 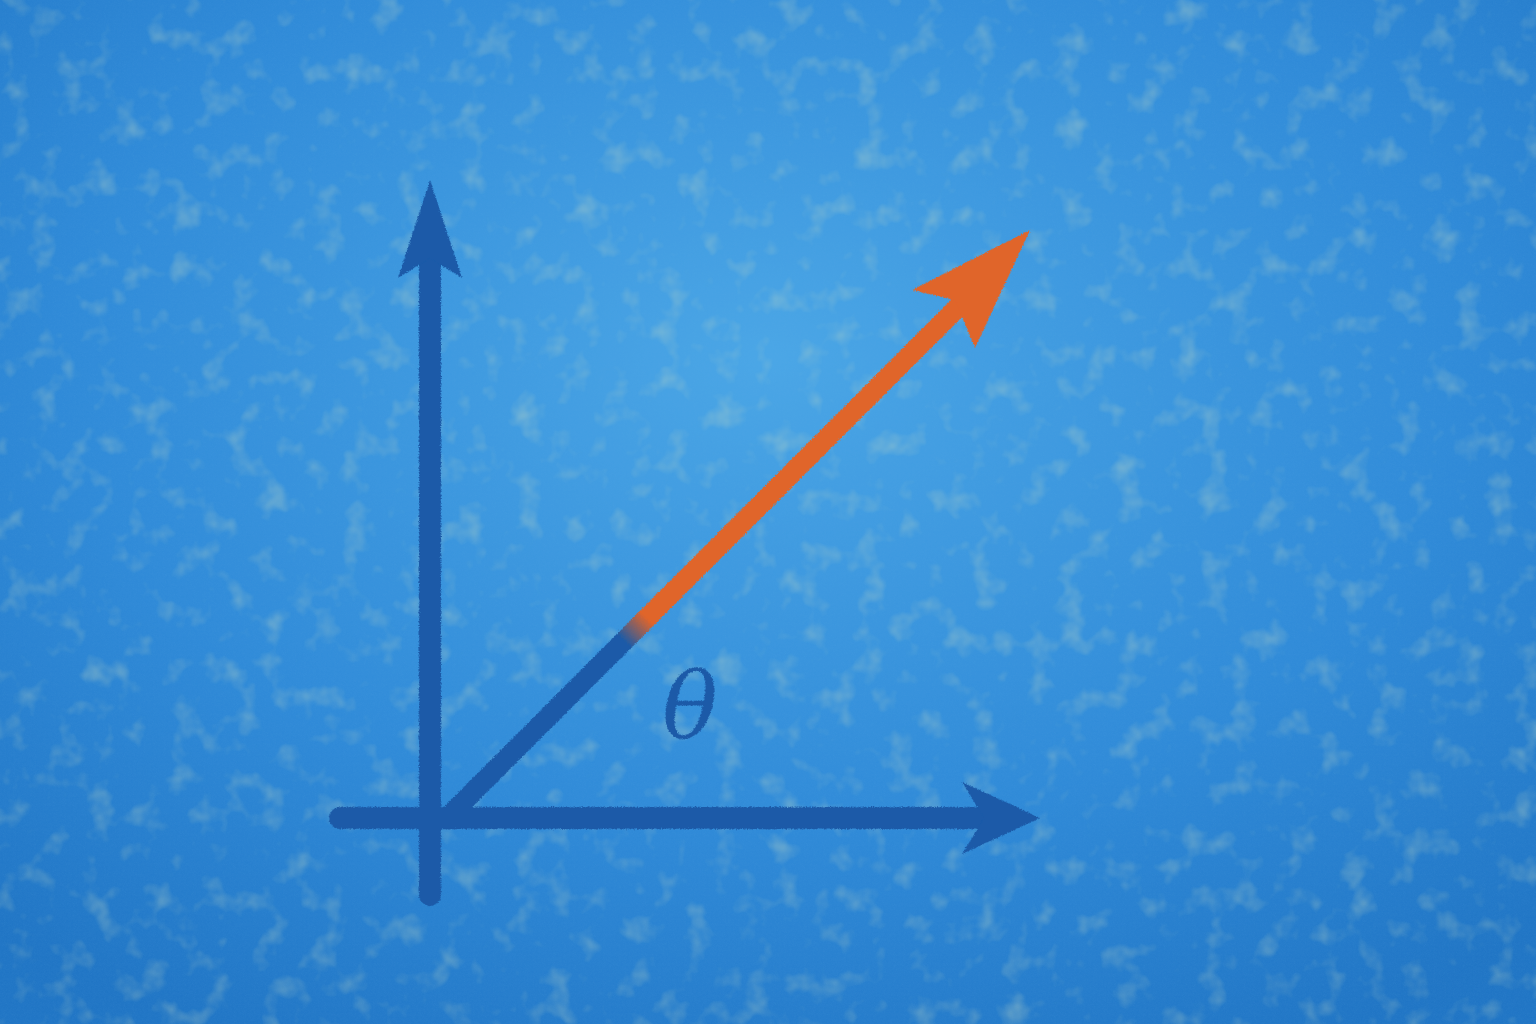 I want to click on y-axis-arrowhead, so click(x=430, y=229).